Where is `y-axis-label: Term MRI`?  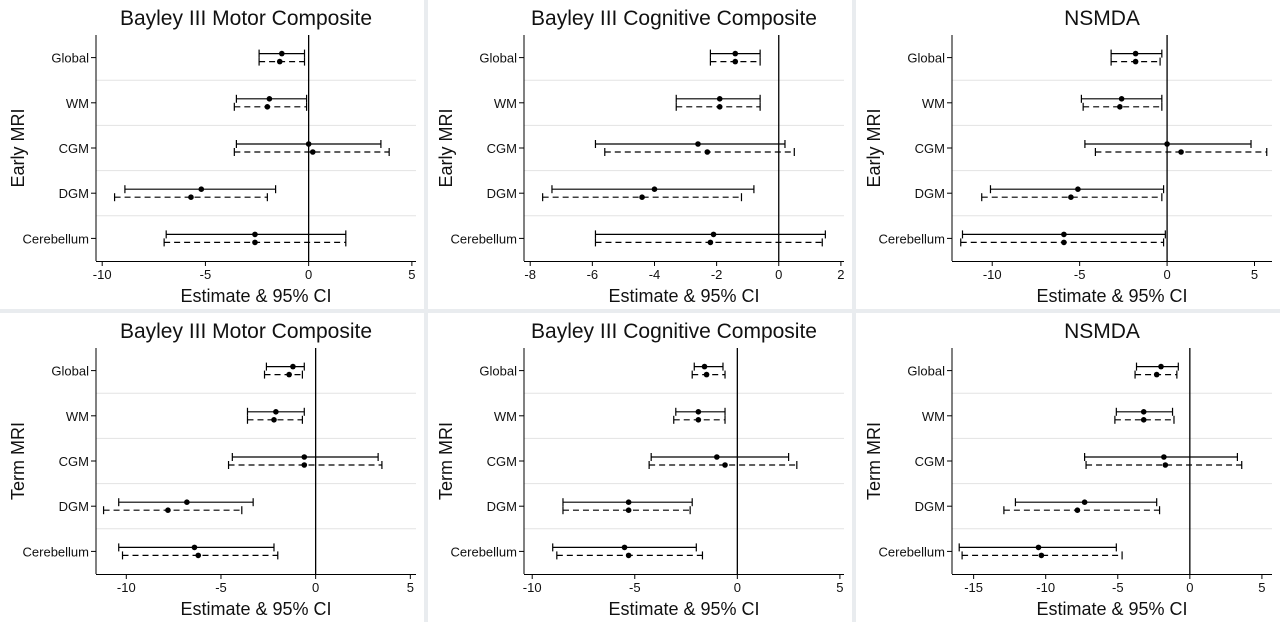
y-axis-label: Term MRI is located at coordinates (874, 461).